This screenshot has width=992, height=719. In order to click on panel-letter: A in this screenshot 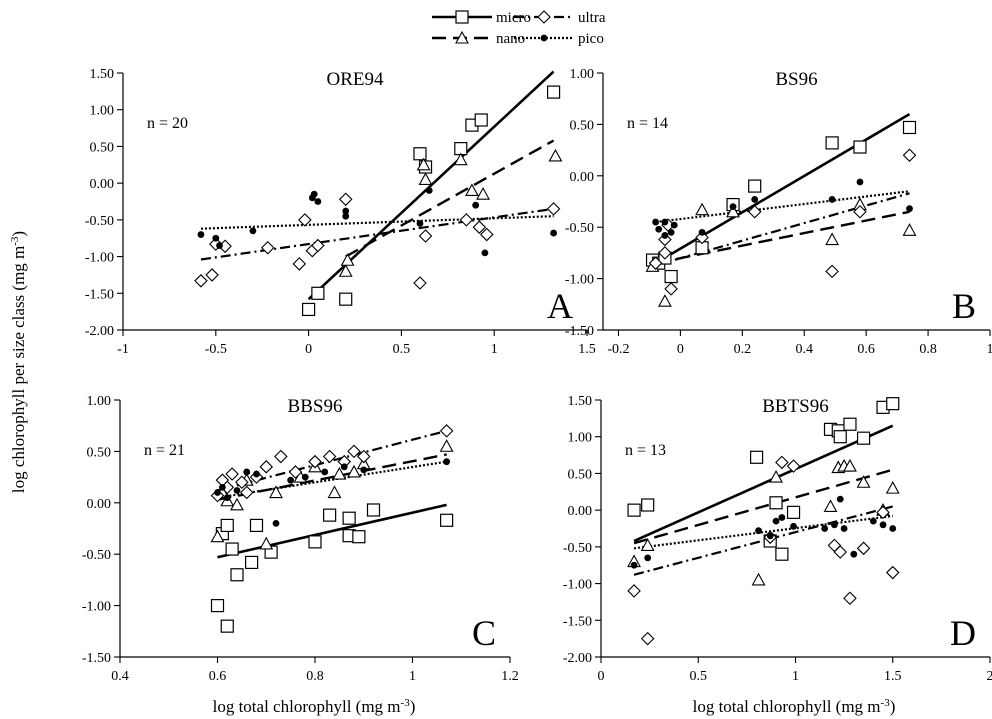, I will do `click(560, 306)`.